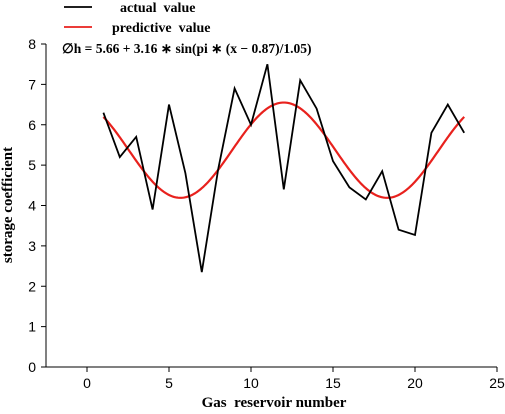 The height and width of the screenshot is (414, 505). I want to click on y-tick-label: 0, so click(32, 367).